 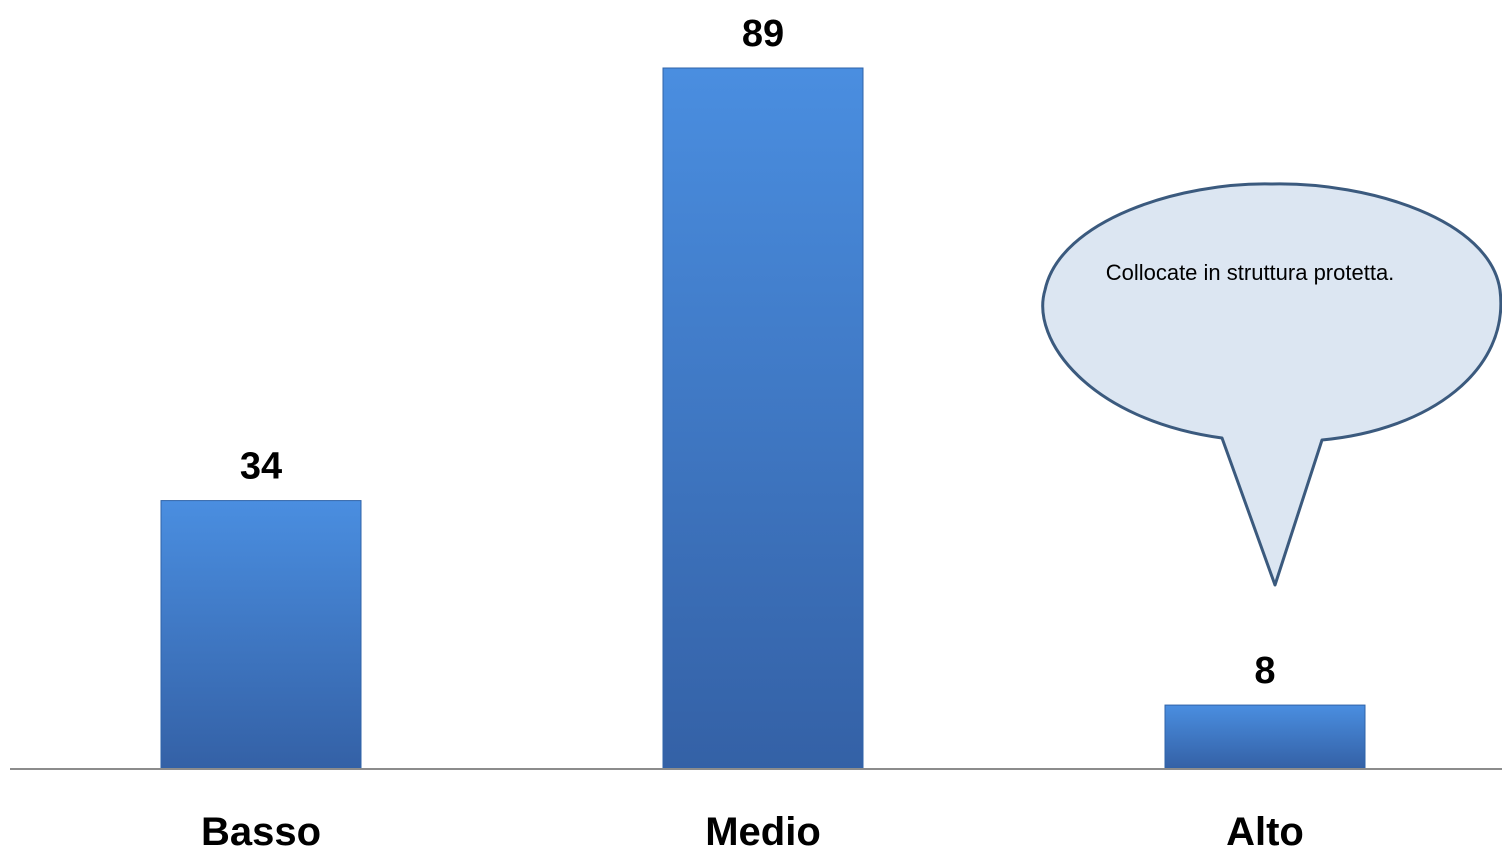 I want to click on category-label-medio: Medio, so click(x=763, y=831).